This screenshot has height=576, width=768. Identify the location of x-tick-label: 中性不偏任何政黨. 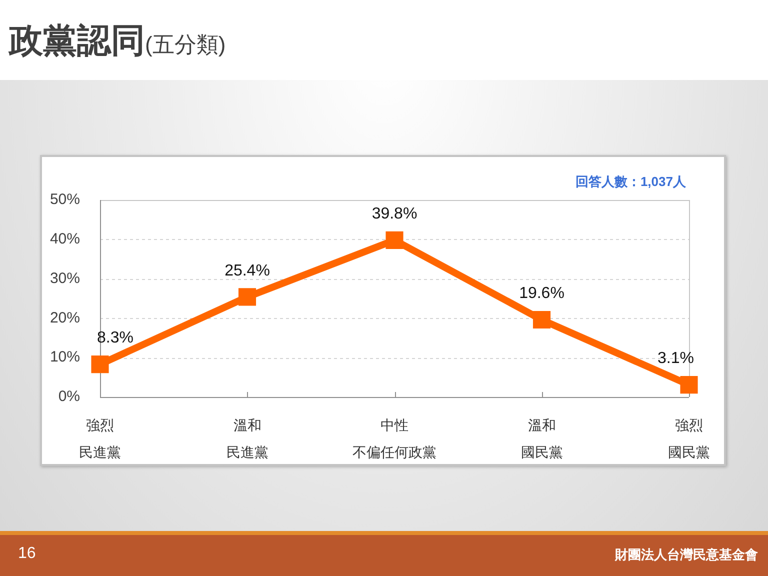
(394, 438).